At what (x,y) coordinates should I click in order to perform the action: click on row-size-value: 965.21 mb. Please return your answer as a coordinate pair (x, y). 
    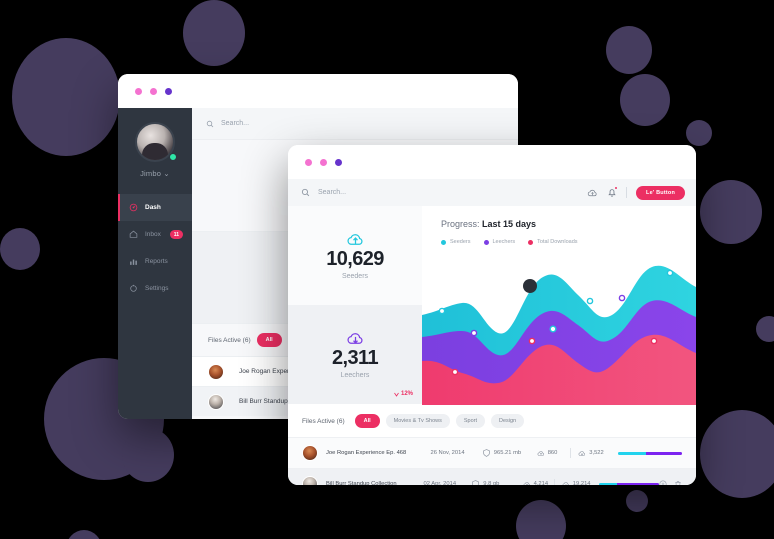
    Looking at the image, I should click on (507, 453).